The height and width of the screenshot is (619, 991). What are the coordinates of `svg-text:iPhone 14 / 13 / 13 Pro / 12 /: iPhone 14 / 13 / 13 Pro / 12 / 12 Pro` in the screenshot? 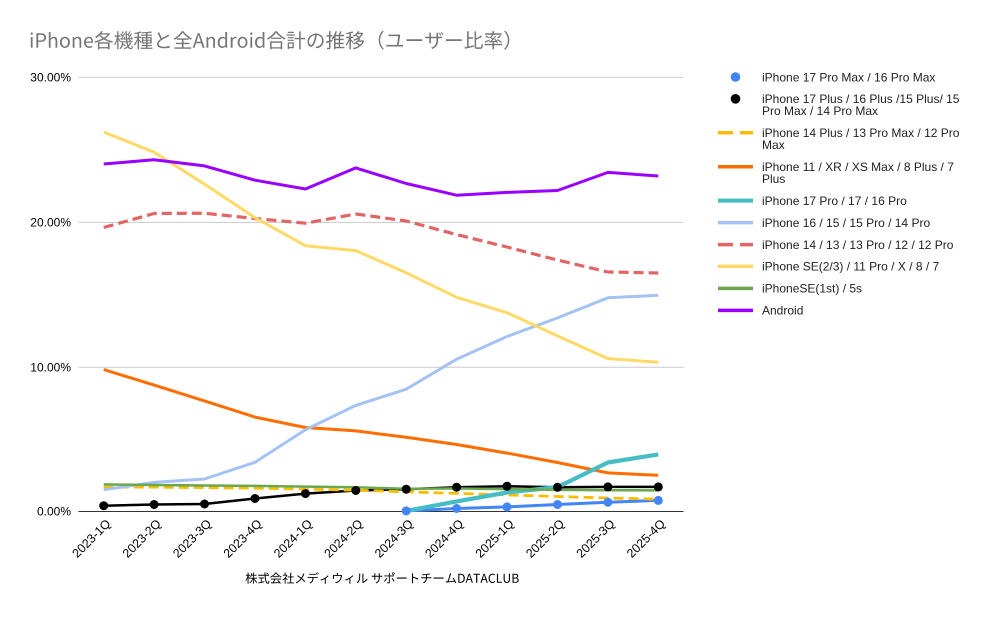 It's located at (858, 245).